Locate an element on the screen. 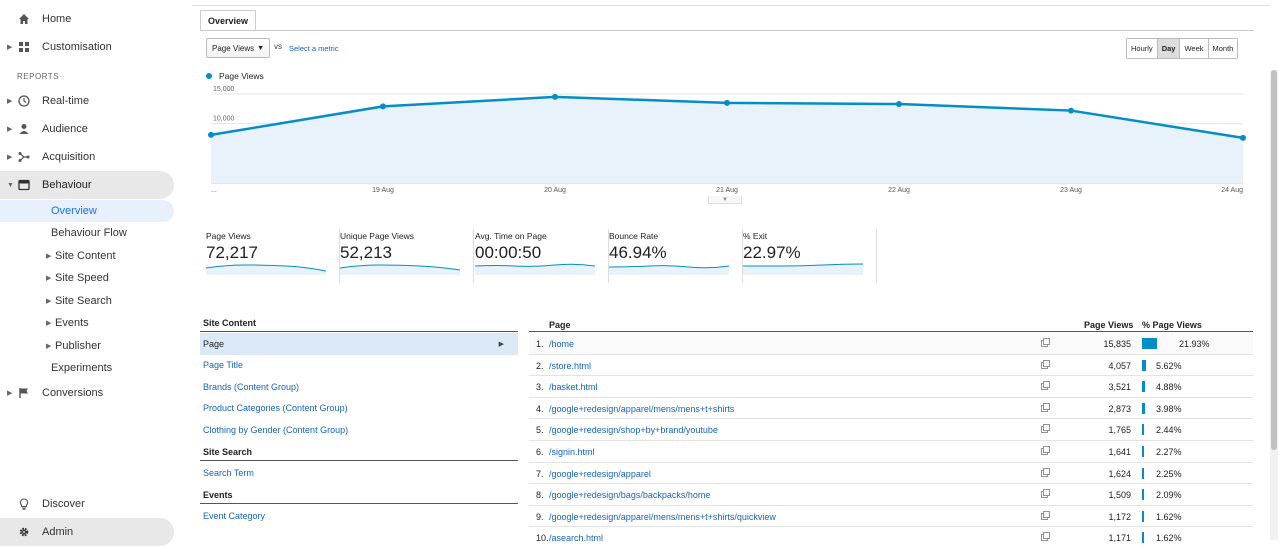 The width and height of the screenshot is (1280, 548). page-link: /basket.html is located at coordinates (573, 387).